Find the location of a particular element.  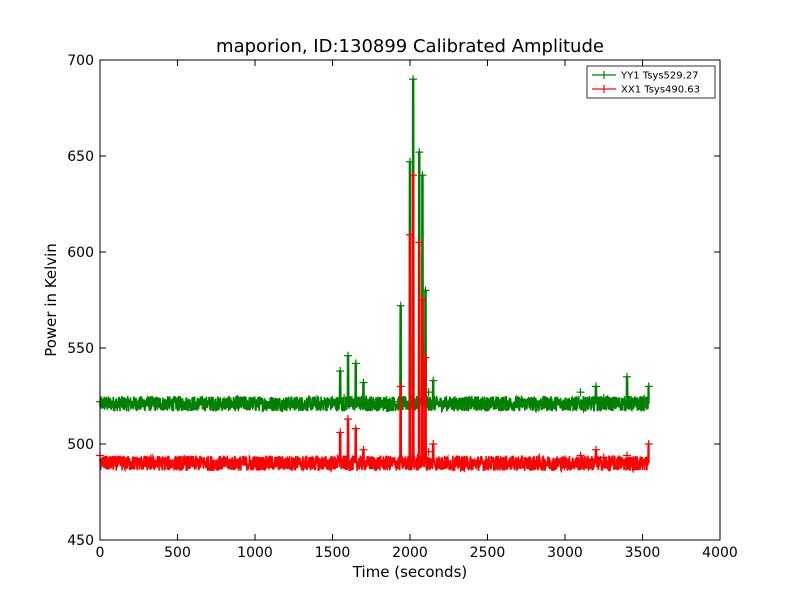

x-tick-label: 2500 is located at coordinates (488, 553).